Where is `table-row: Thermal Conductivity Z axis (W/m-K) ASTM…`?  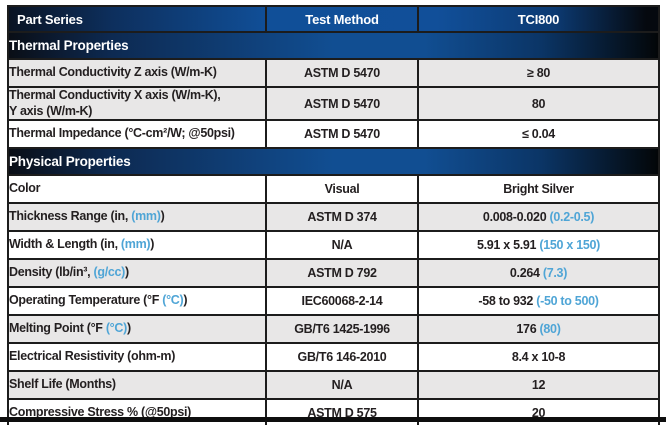 table-row: Thermal Conductivity Z axis (W/m-K) ASTM… is located at coordinates (333, 73).